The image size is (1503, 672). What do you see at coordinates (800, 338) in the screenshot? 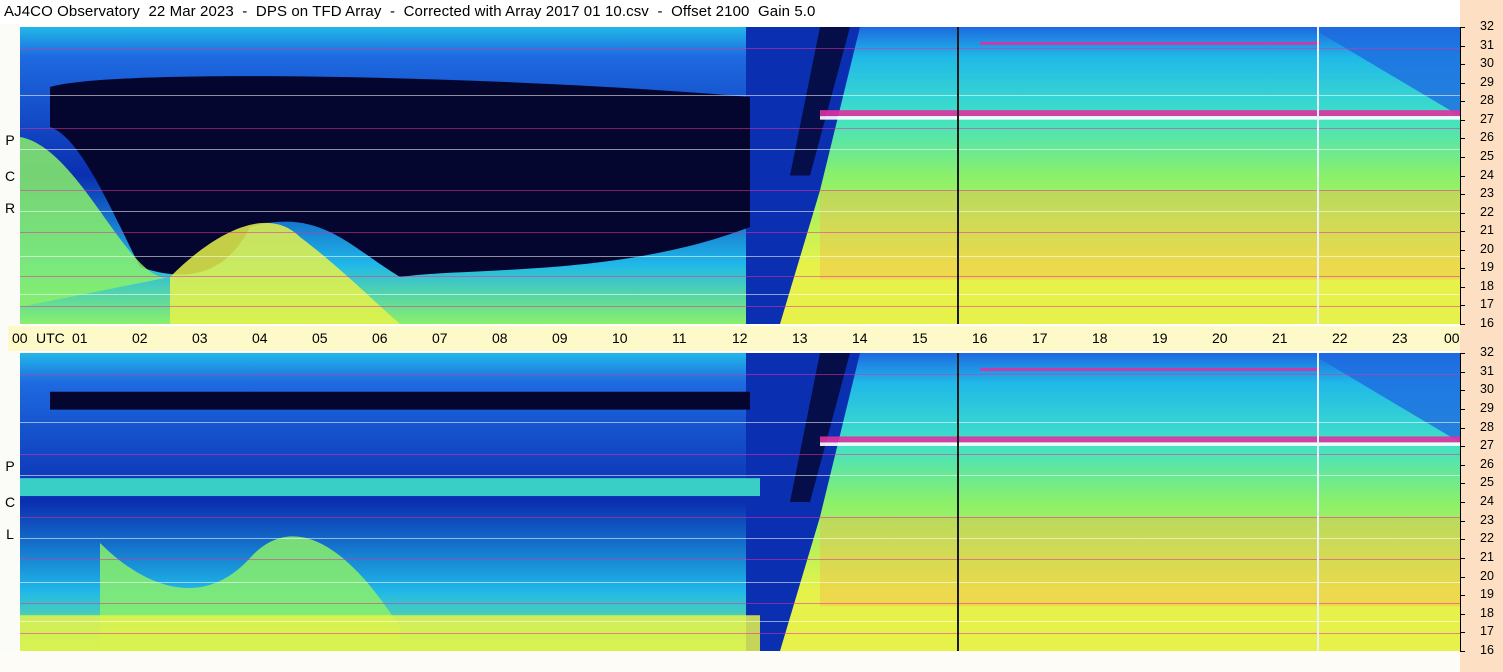
I see `utc-tick-label: 13` at bounding box center [800, 338].